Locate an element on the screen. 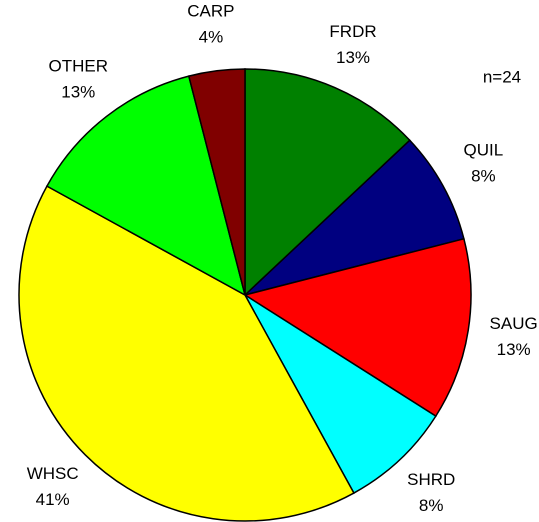 This screenshot has height=522, width=539. slice-label: OTHER is located at coordinates (79, 66).